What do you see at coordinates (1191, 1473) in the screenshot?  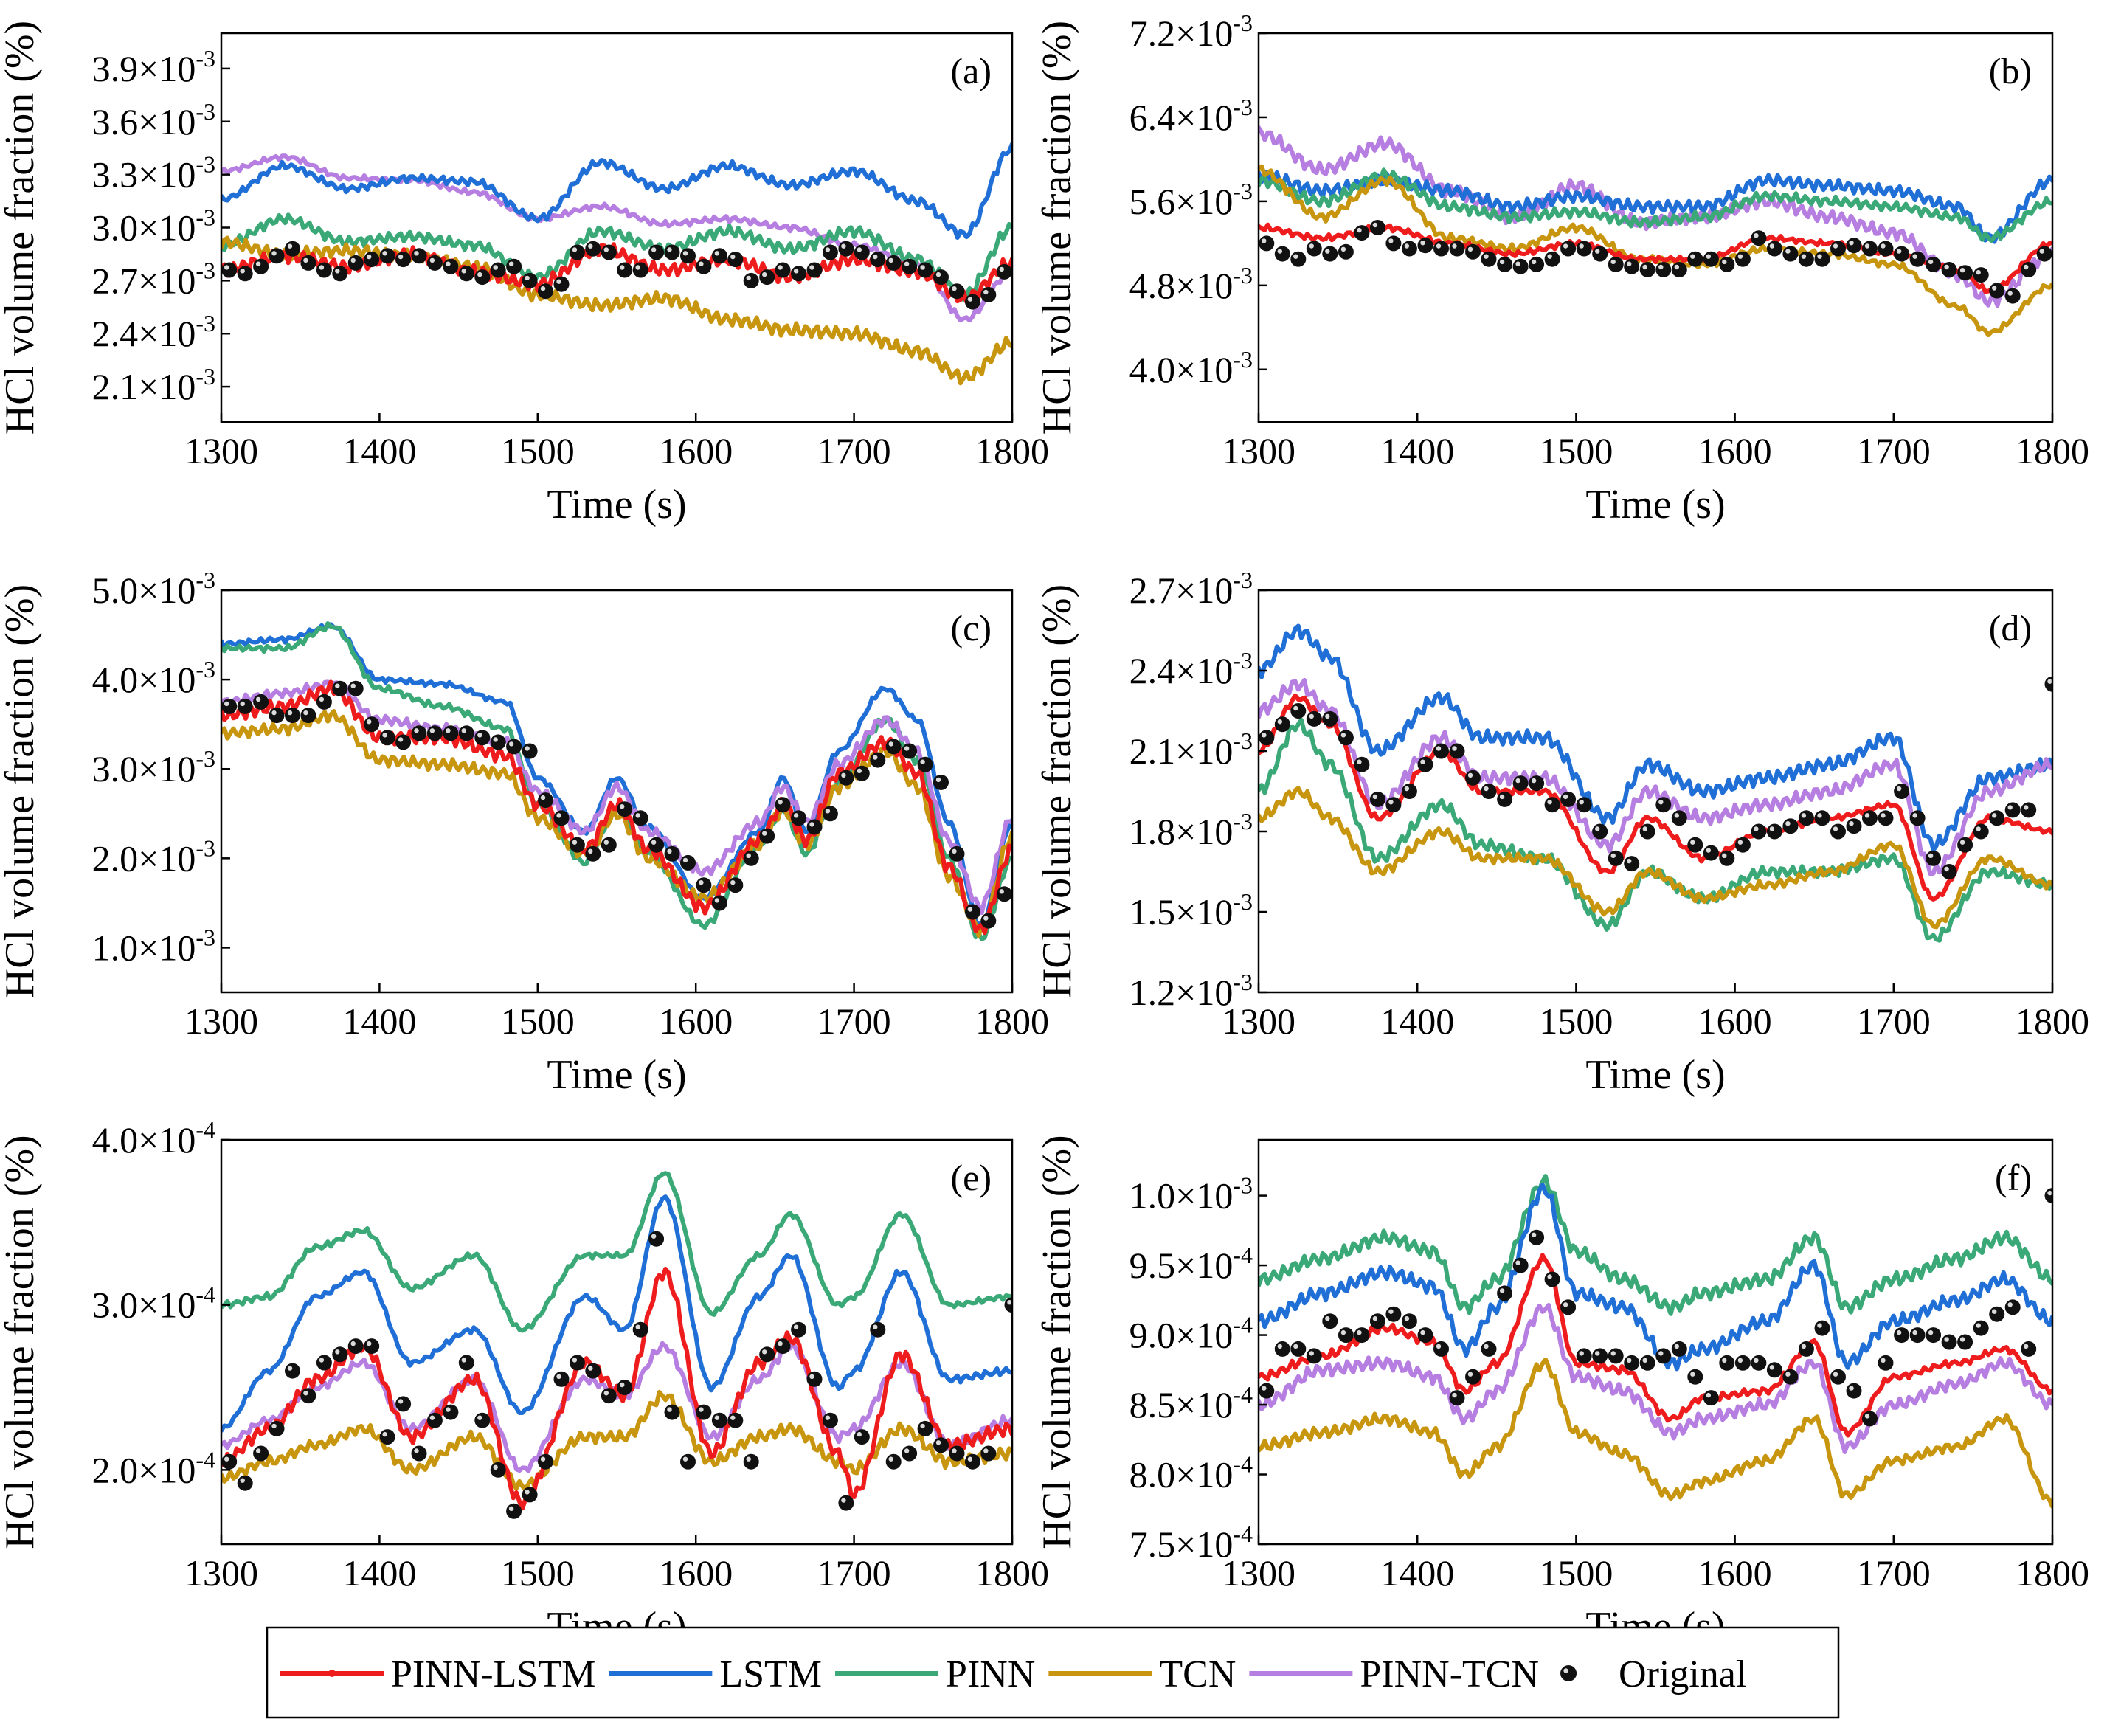 I see `y-tick-label: 8.0×10⁻⁴` at bounding box center [1191, 1473].